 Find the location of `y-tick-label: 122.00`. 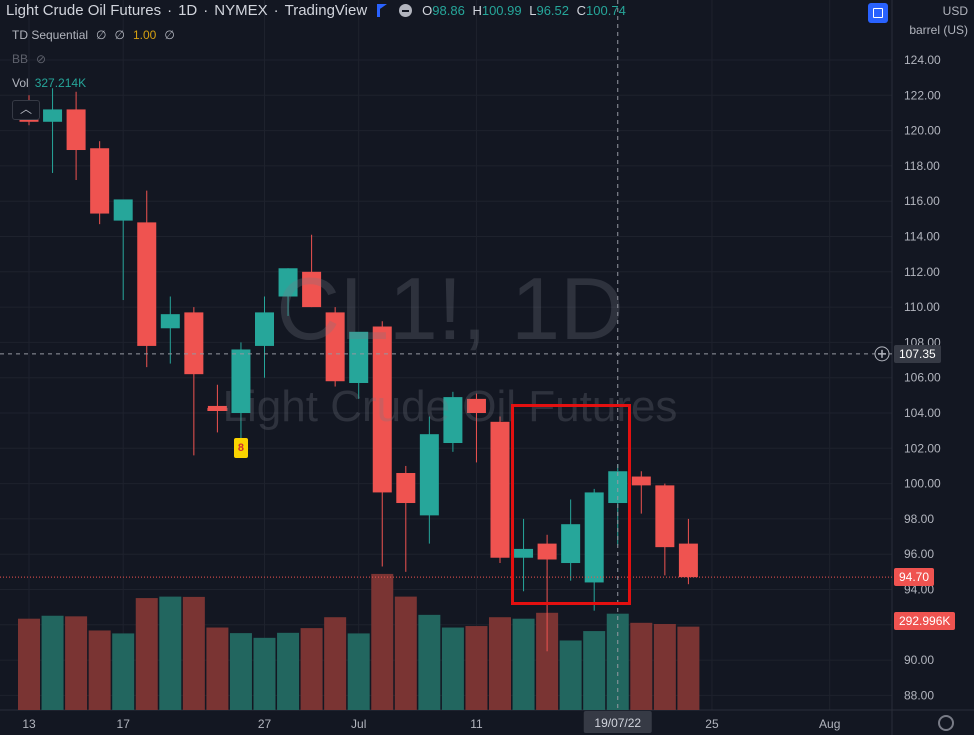

y-tick-label: 122.00 is located at coordinates (922, 95).